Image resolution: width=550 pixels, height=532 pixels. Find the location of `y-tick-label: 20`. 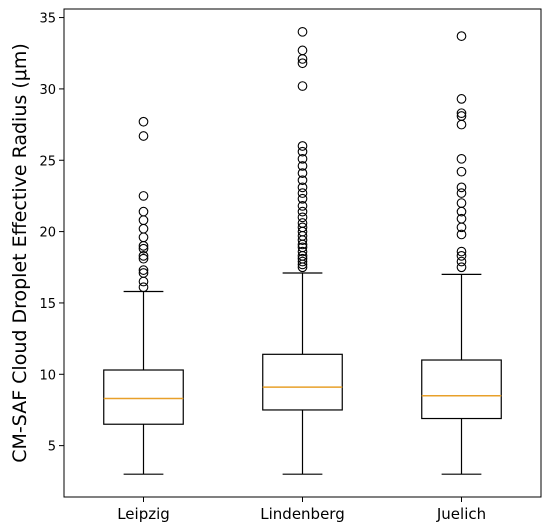

y-tick-label: 20 is located at coordinates (47, 233).